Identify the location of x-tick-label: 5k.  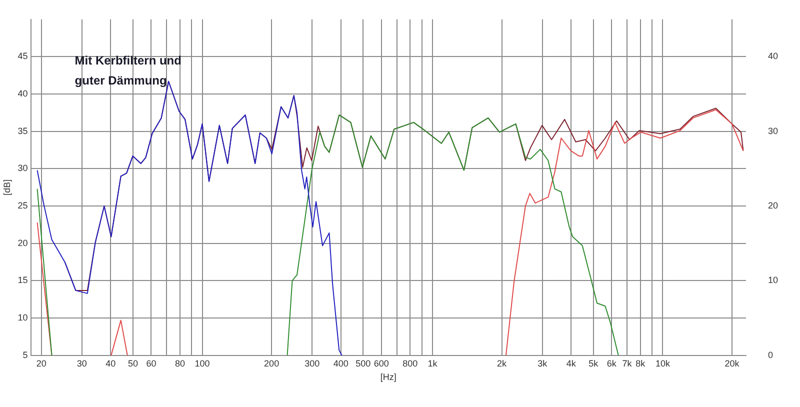
(593, 363).